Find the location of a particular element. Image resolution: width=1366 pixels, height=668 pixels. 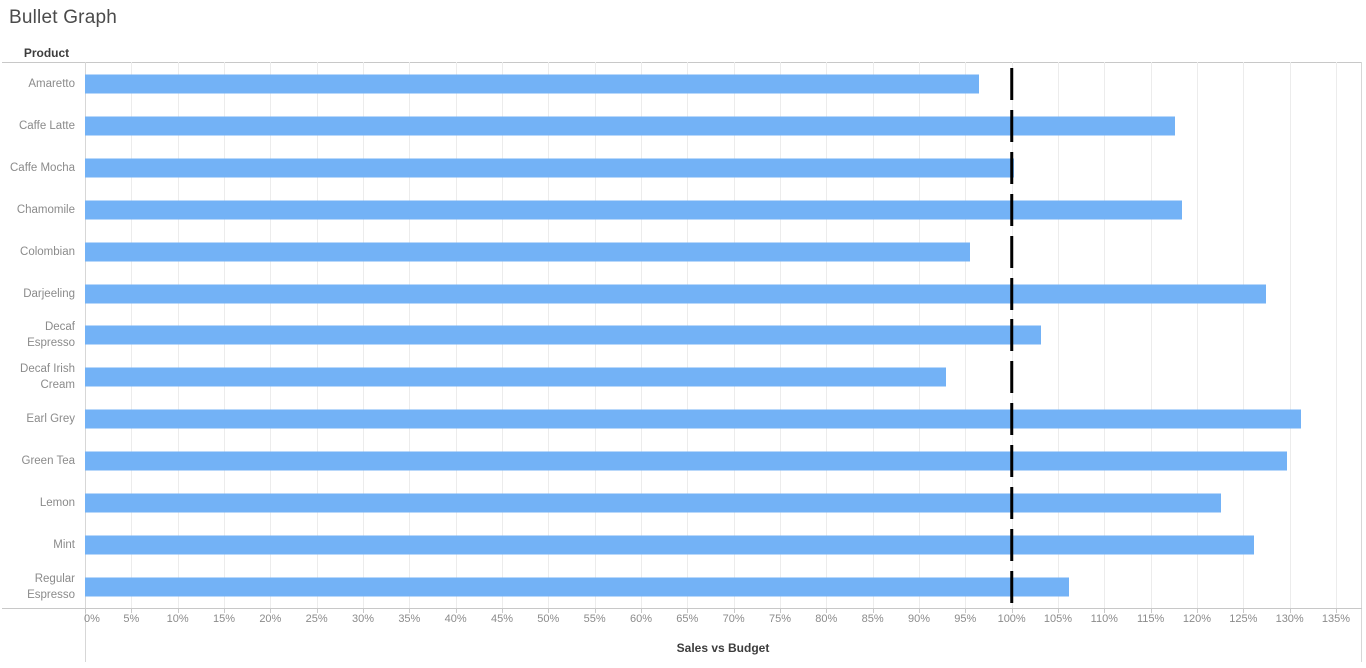

x-tick-label: 5% is located at coordinates (131, 619).